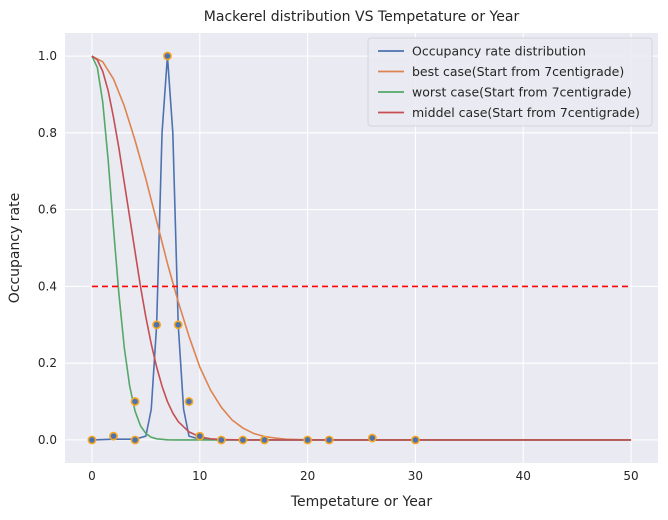 The width and height of the screenshot is (668, 520). What do you see at coordinates (47, 286) in the screenshot?
I see `y-tick-label: 0.4` at bounding box center [47, 286].